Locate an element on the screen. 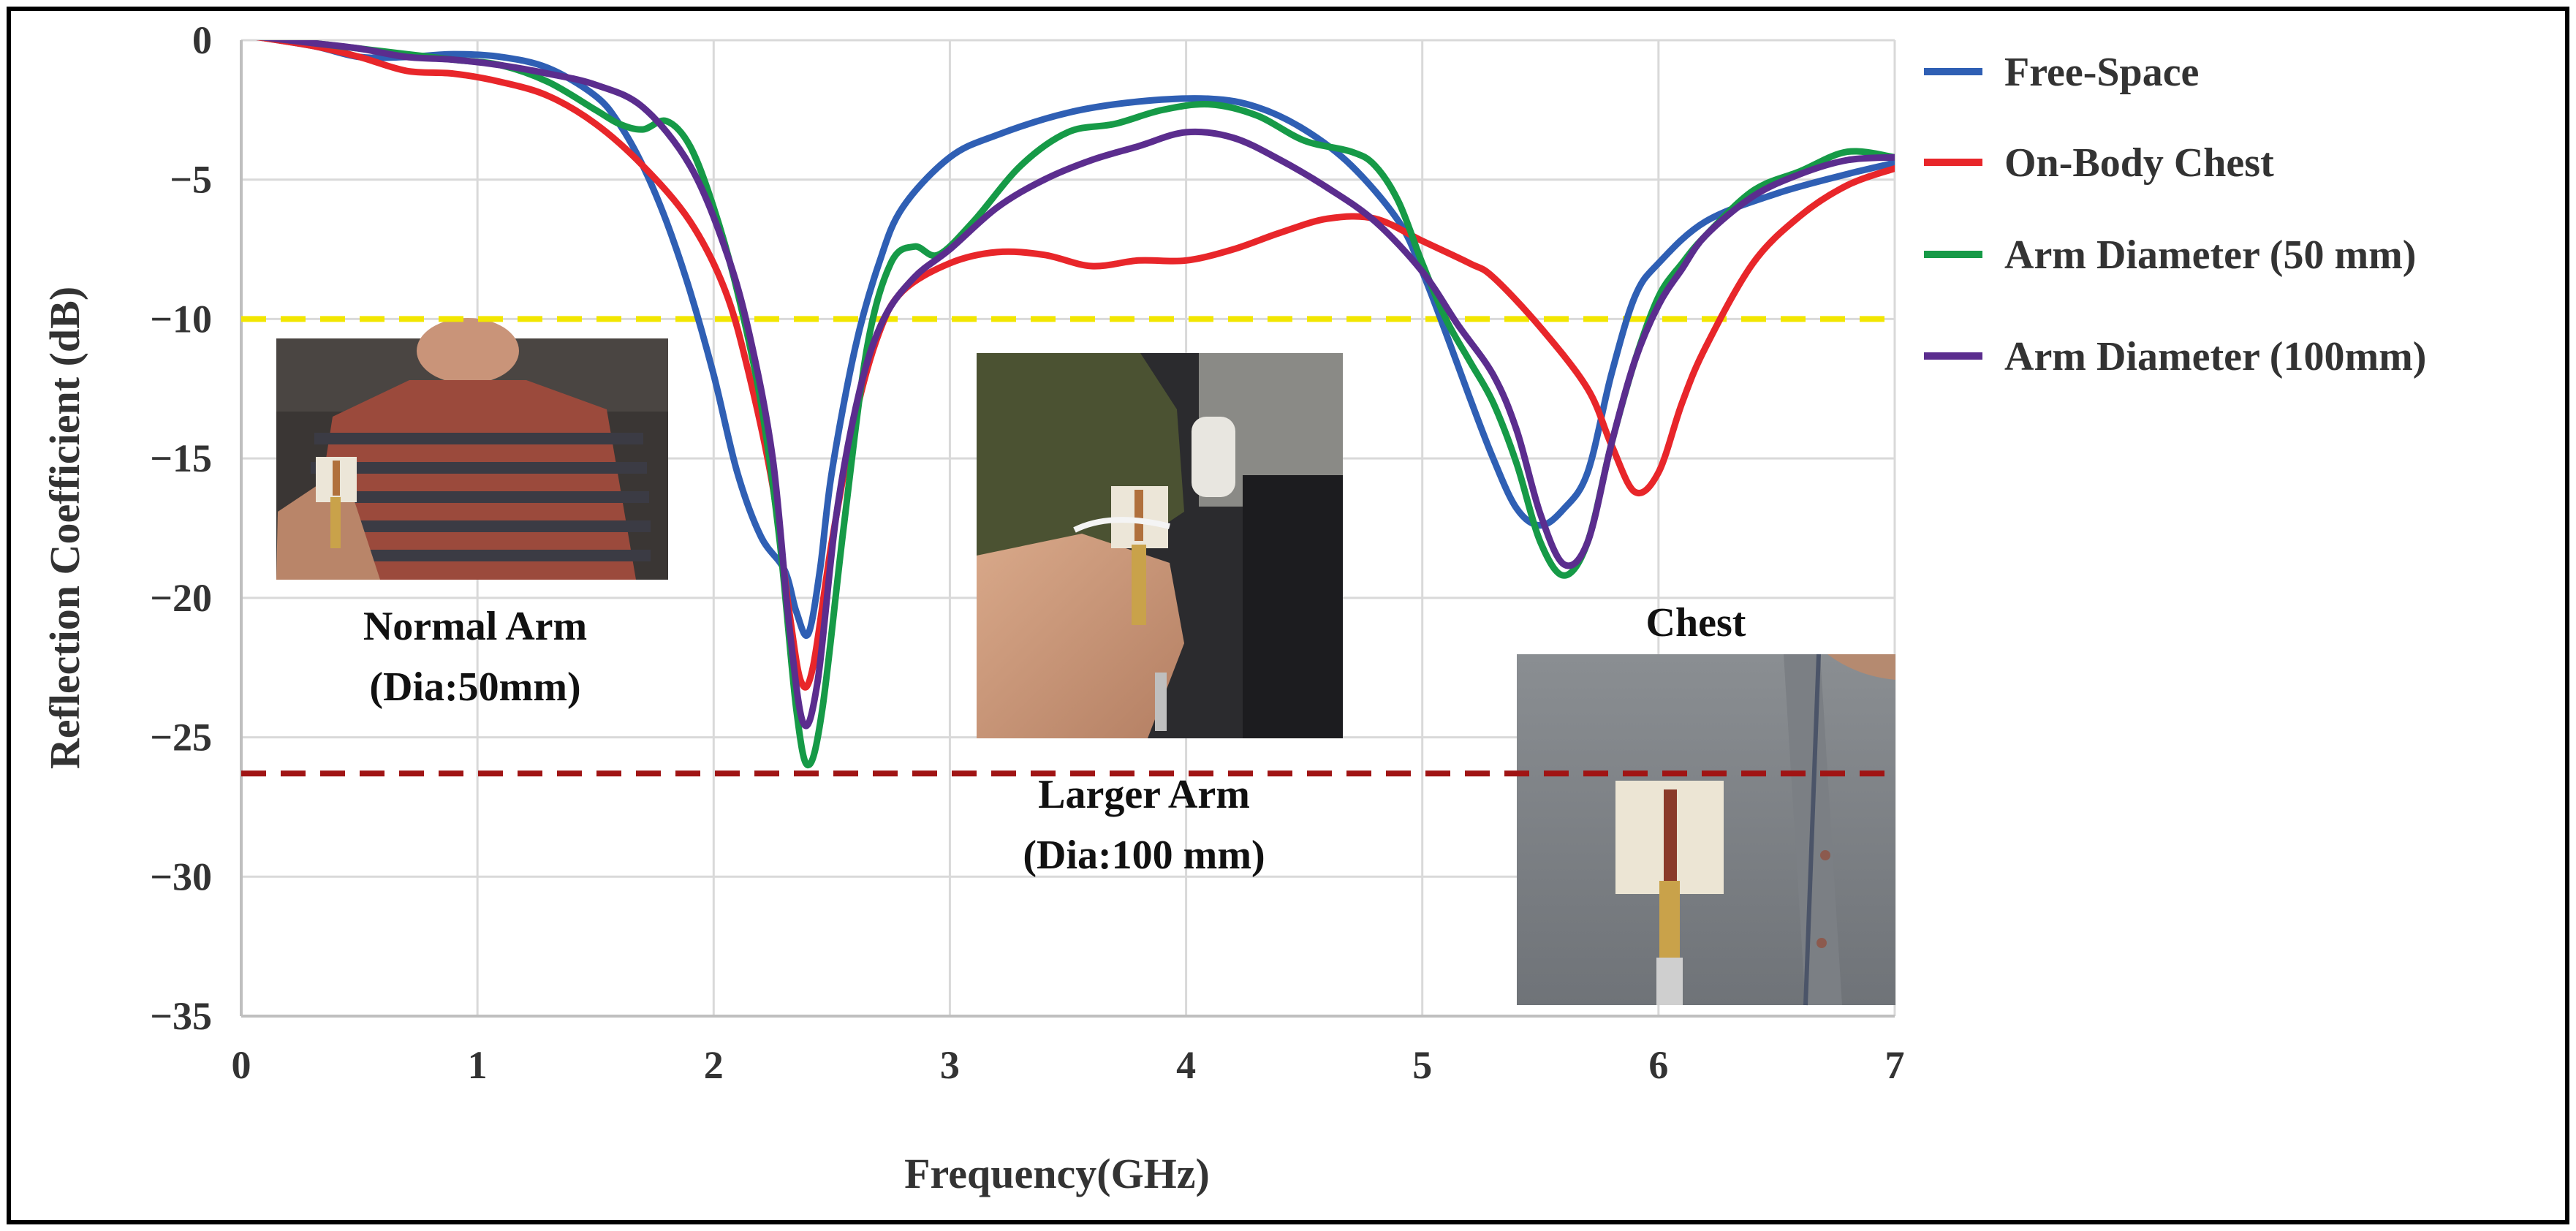 The width and height of the screenshot is (2576, 1231). inset-caption-normal-arm: Normal Arm is located at coordinates (475, 627).